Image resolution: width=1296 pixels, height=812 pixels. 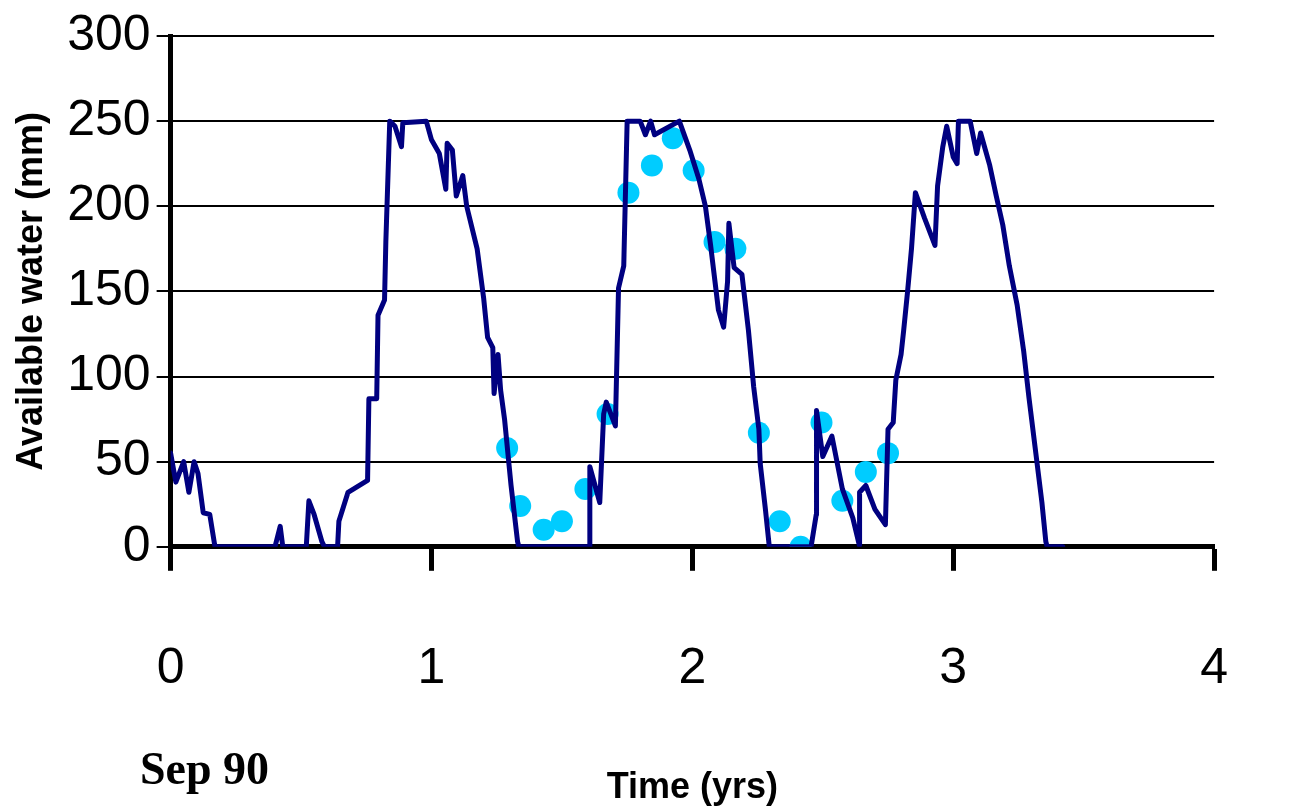 I want to click on y-tick-label: 150, so click(x=109, y=288).